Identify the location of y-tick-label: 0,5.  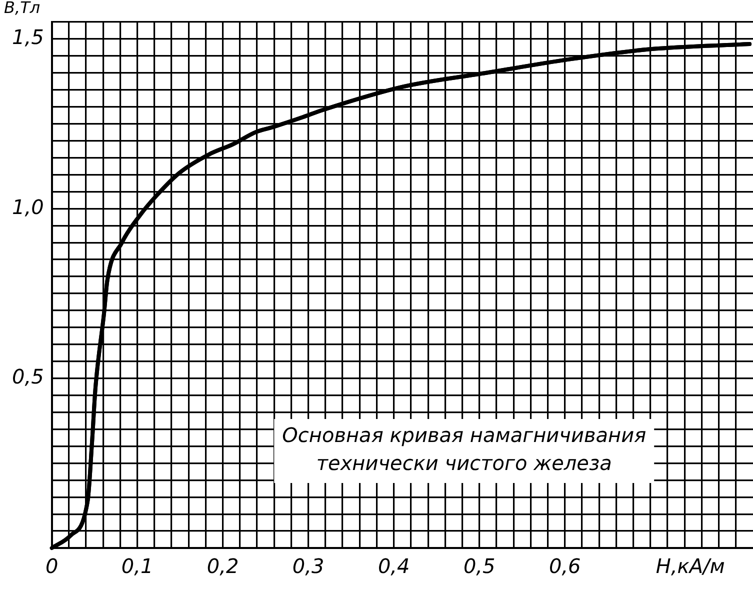
(28, 376).